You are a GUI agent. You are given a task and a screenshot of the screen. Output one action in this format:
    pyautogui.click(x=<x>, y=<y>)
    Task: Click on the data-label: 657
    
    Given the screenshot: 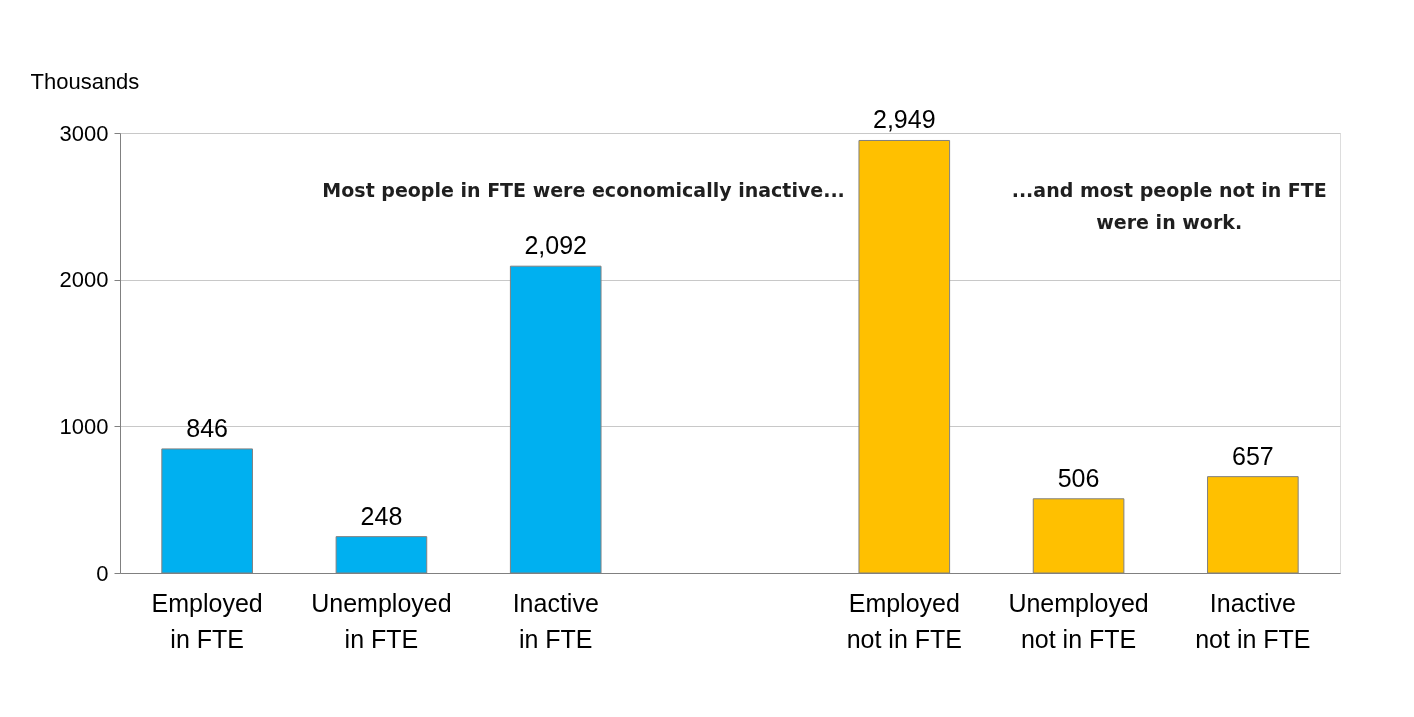 What is the action you would take?
    pyautogui.click(x=1253, y=455)
    